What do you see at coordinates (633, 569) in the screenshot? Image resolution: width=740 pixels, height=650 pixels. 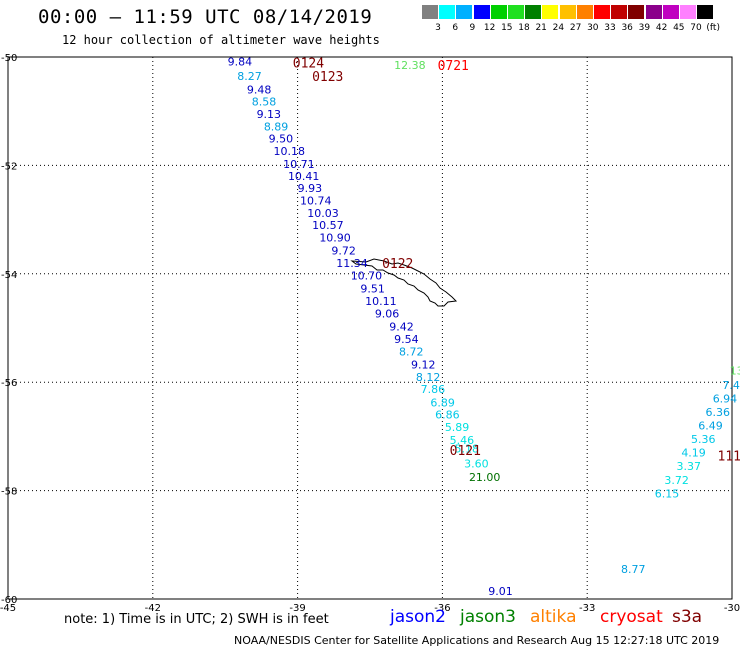 I see `wave-height-value: 8.77` at bounding box center [633, 569].